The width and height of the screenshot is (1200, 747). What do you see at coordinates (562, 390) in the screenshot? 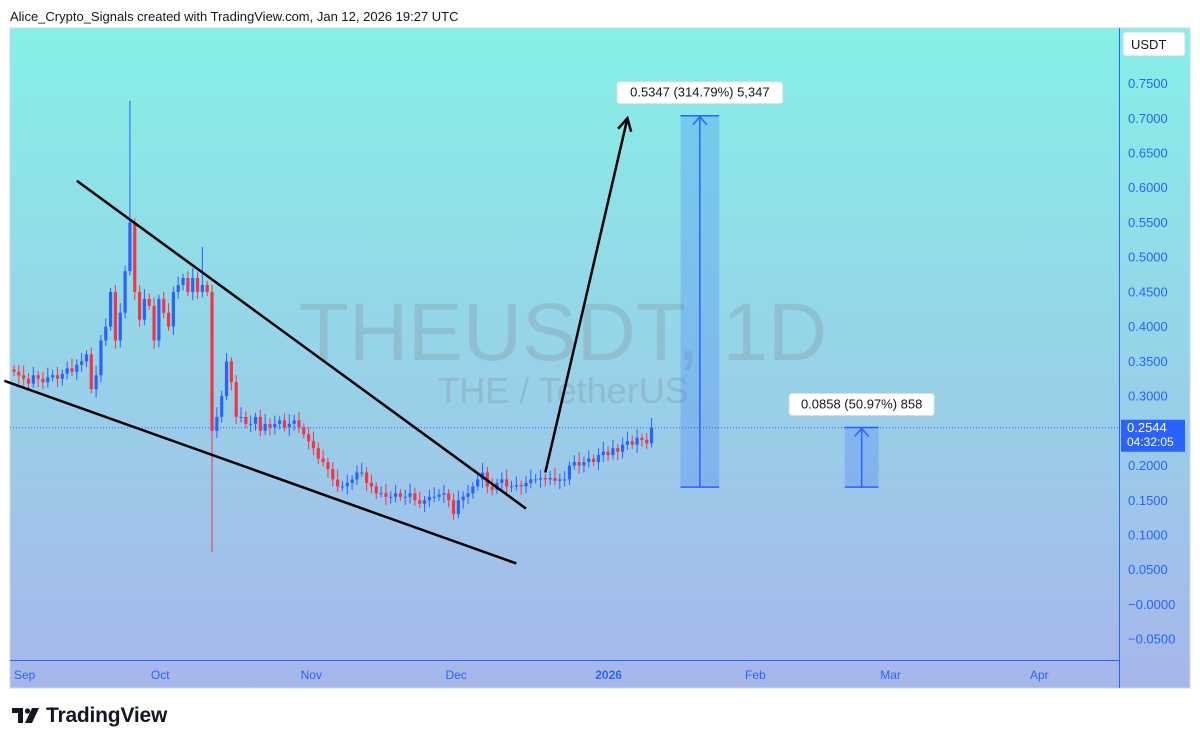
I see `pair-watermark: THE / TetherUS` at bounding box center [562, 390].